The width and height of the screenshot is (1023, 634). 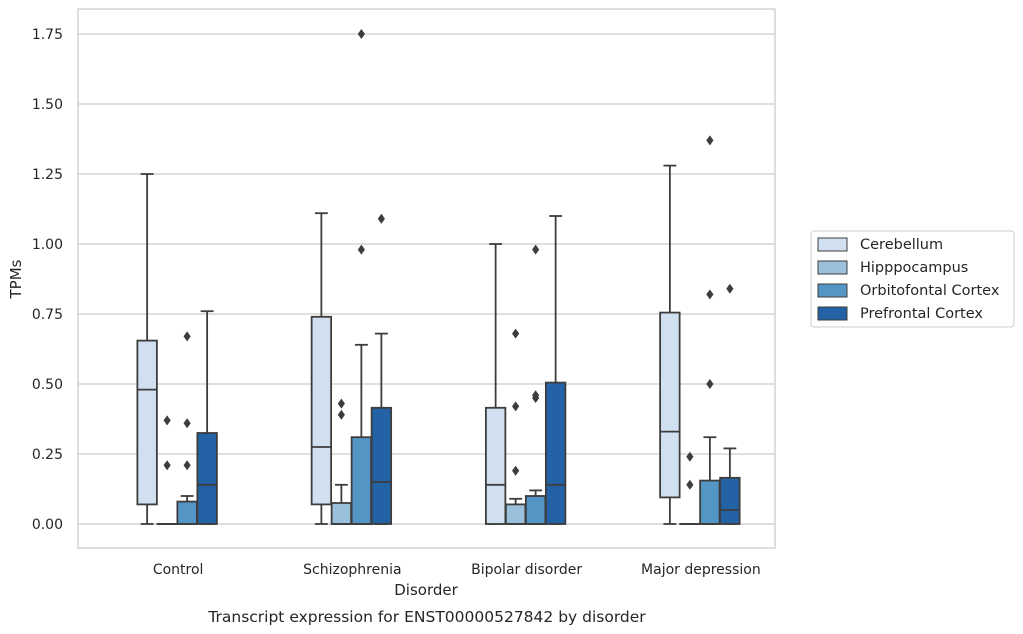 I want to click on x-tick-label: Schizophrenia, so click(x=352, y=570).